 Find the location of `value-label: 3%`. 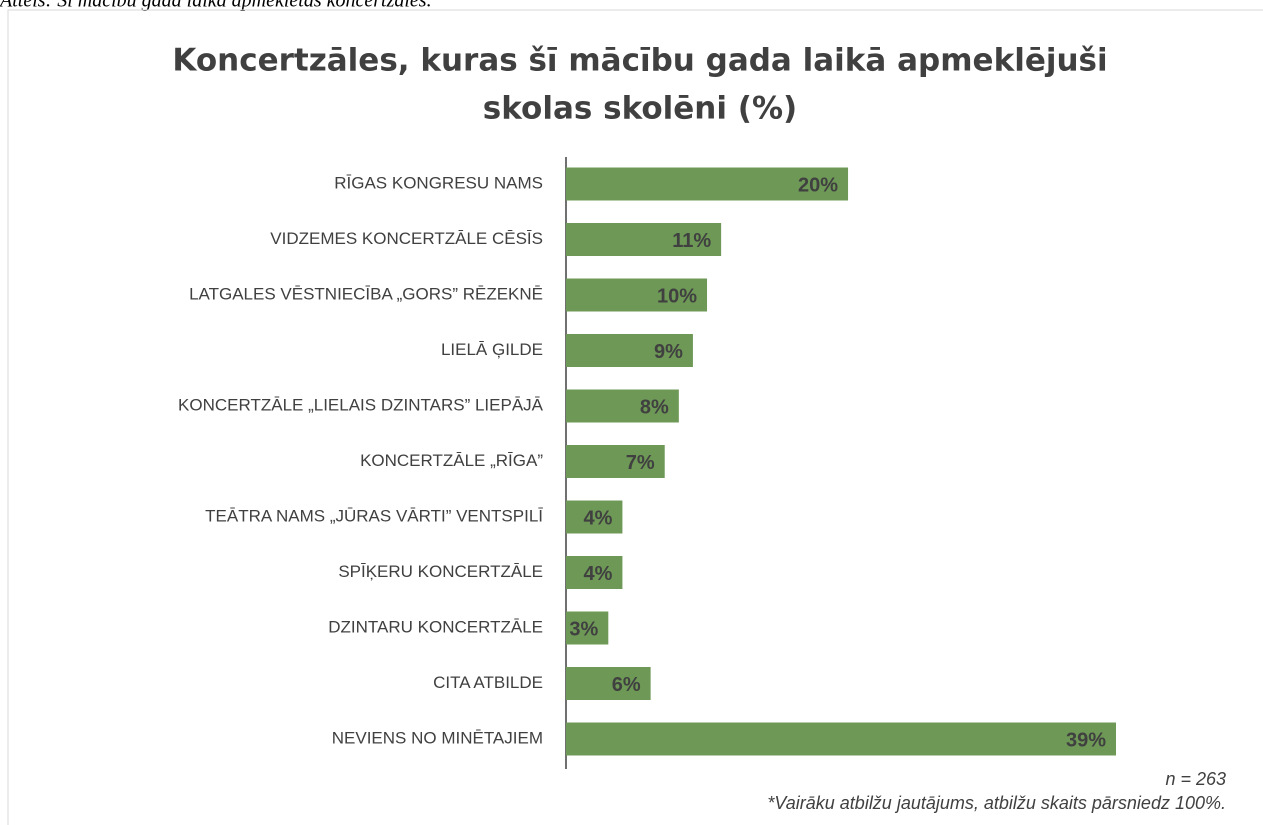

value-label: 3% is located at coordinates (583, 629).